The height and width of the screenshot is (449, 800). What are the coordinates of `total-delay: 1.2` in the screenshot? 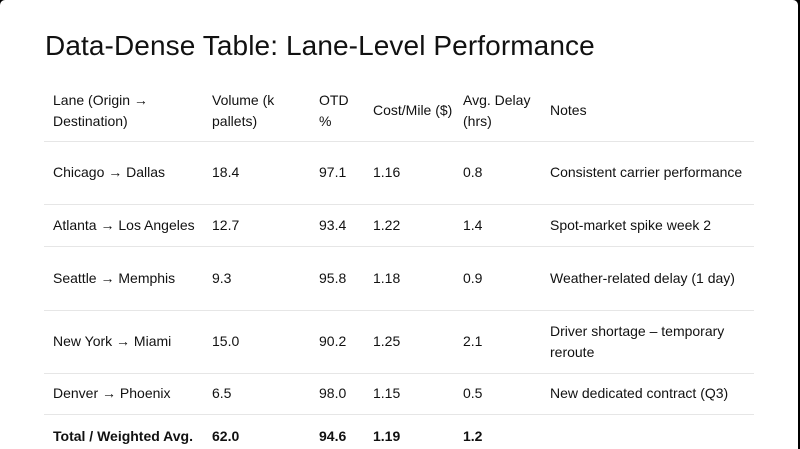 It's located at (473, 435).